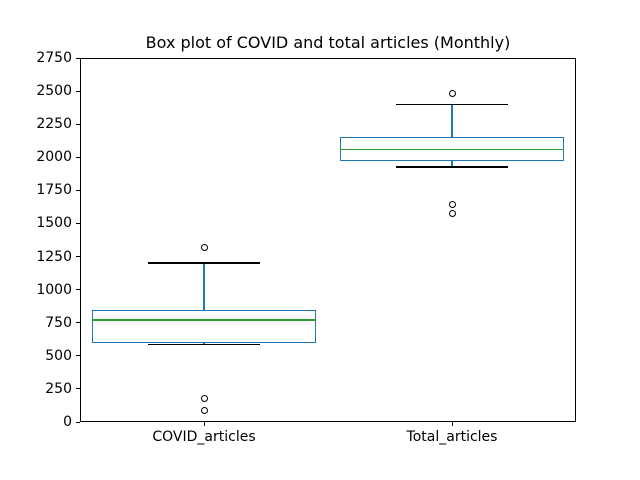 Image resolution: width=640 pixels, height=480 pixels. What do you see at coordinates (204, 437) in the screenshot?
I see `x-tick-label: COVID_articles` at bounding box center [204, 437].